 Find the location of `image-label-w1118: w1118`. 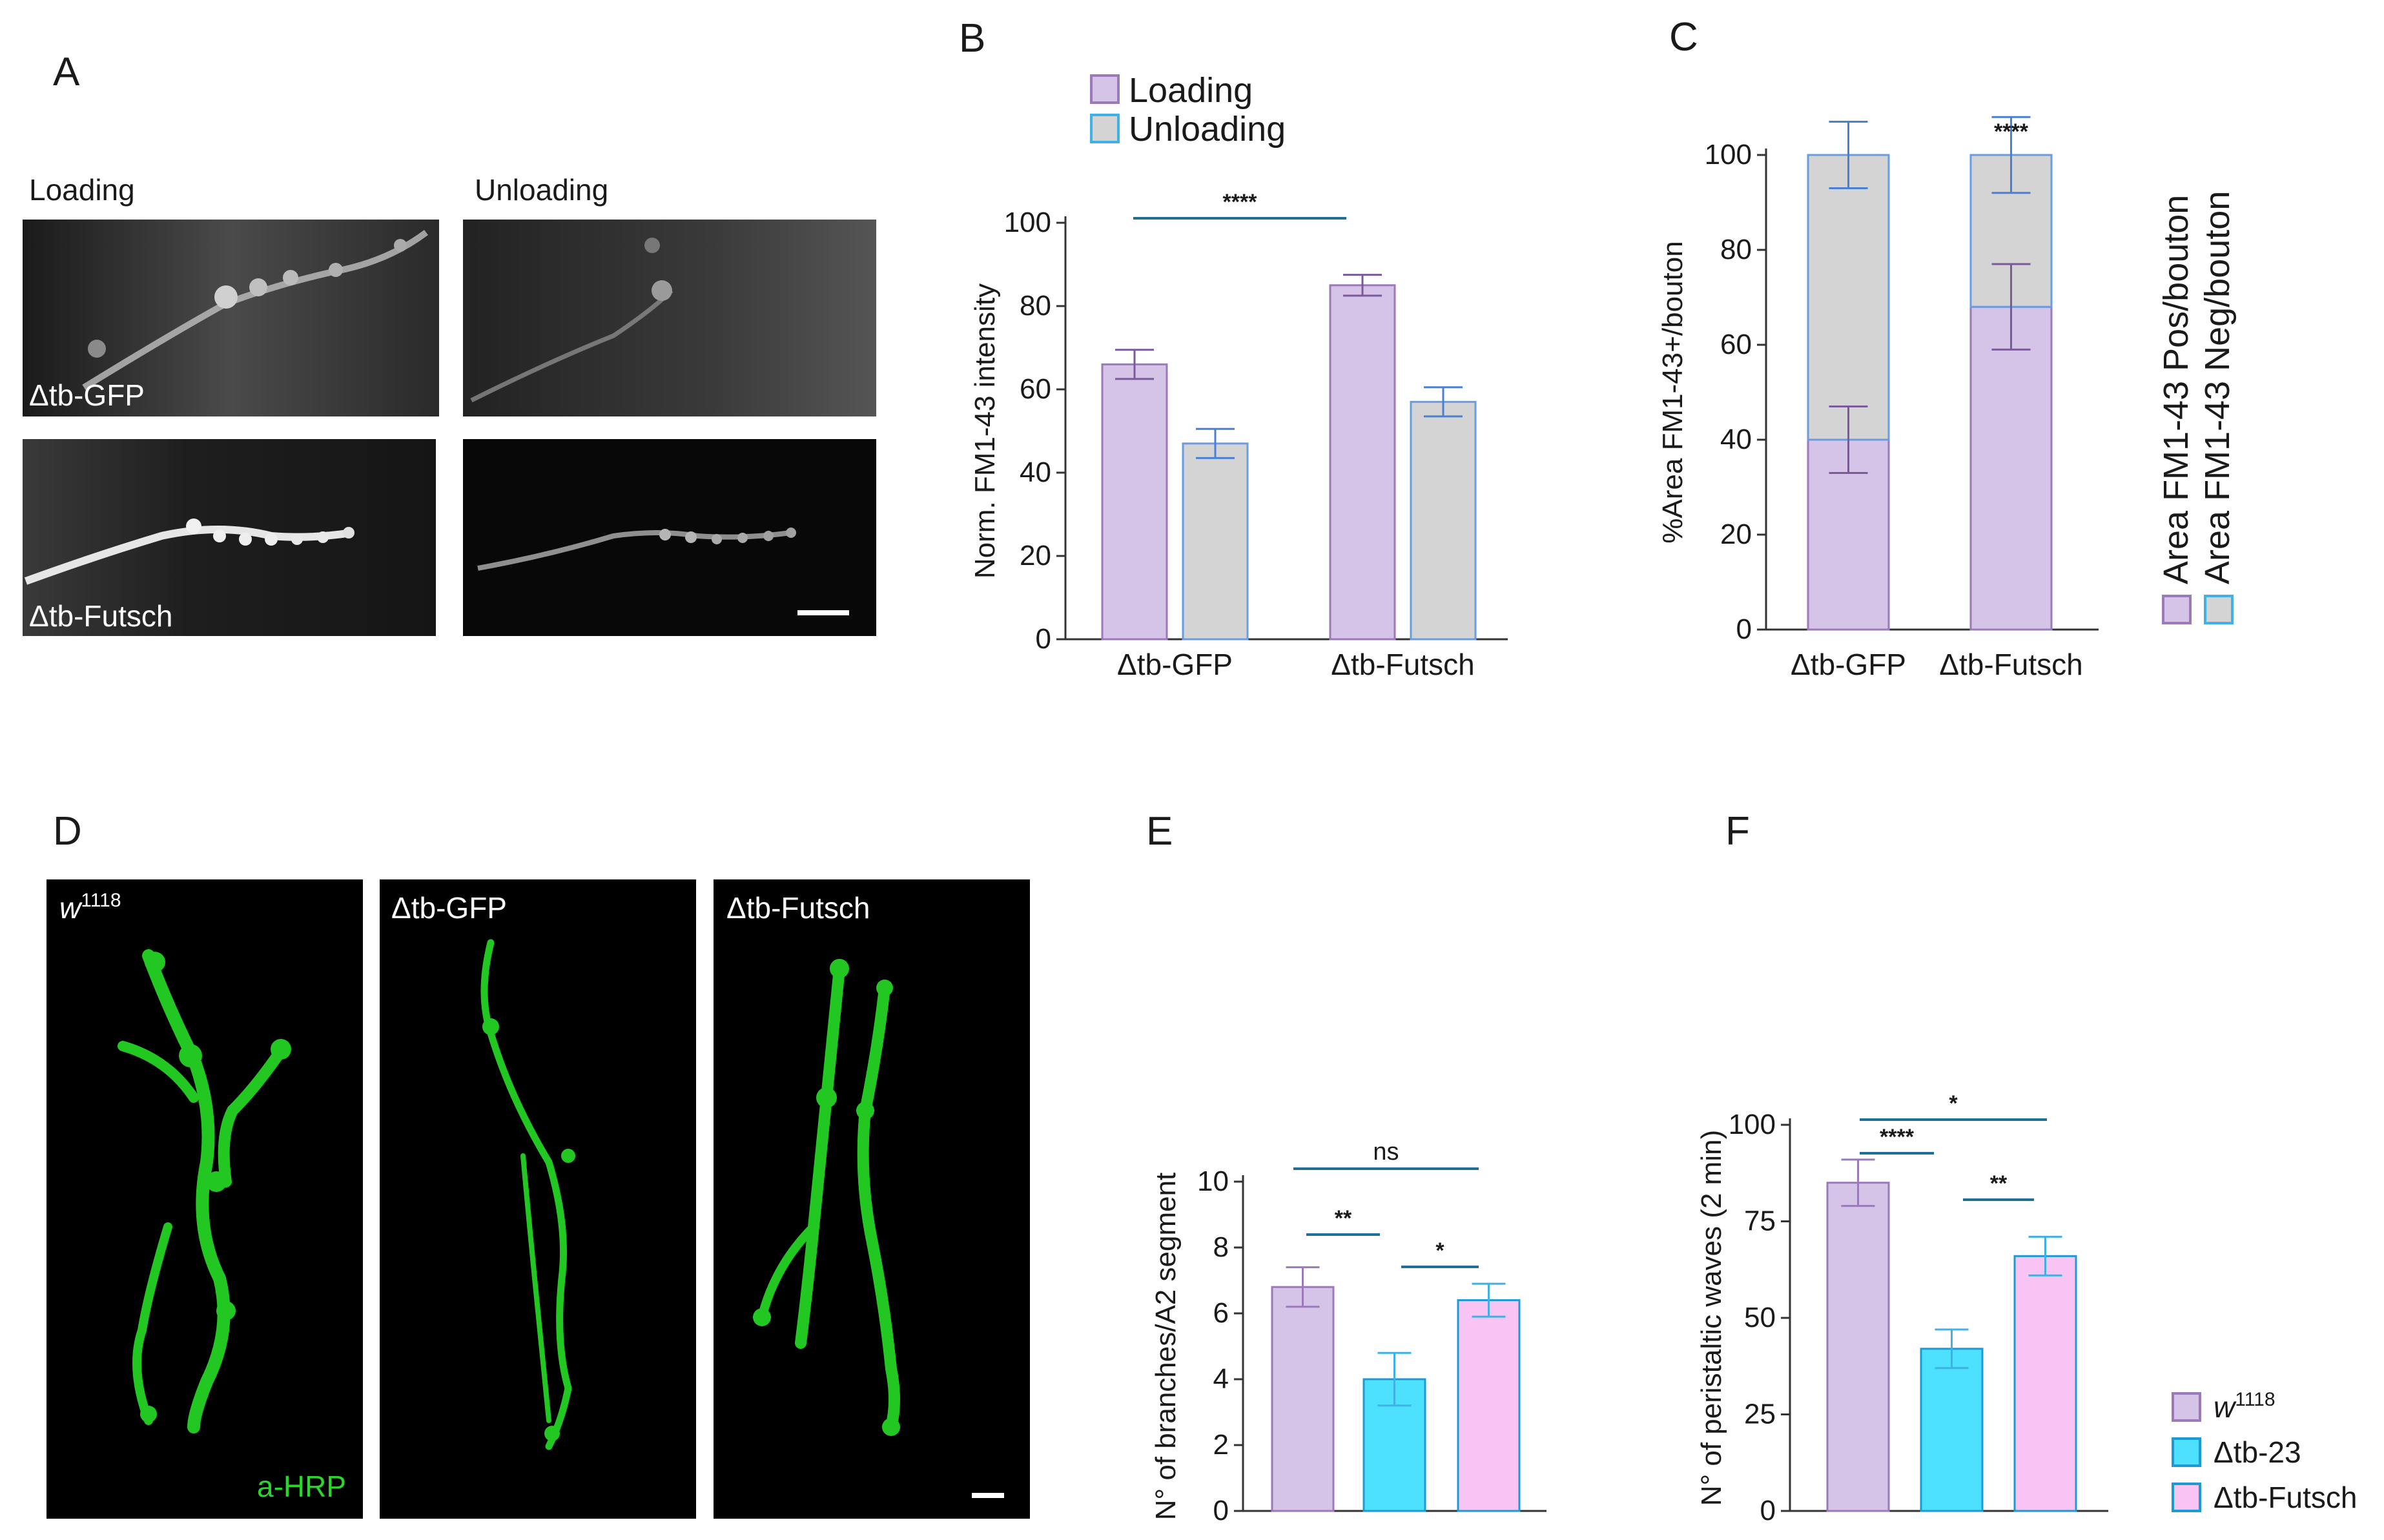

image-label-w1118: w1118 is located at coordinates (90, 908).